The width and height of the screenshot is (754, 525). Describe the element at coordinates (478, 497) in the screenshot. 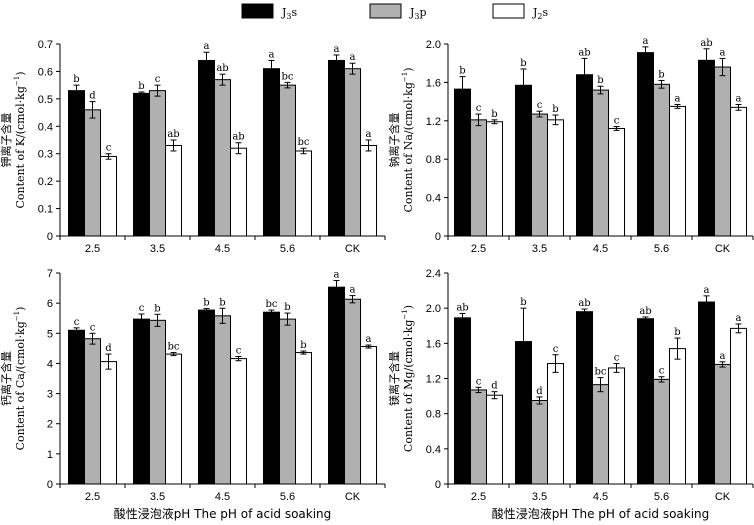

I see `x-tick-label-mg: 2.5` at that location.